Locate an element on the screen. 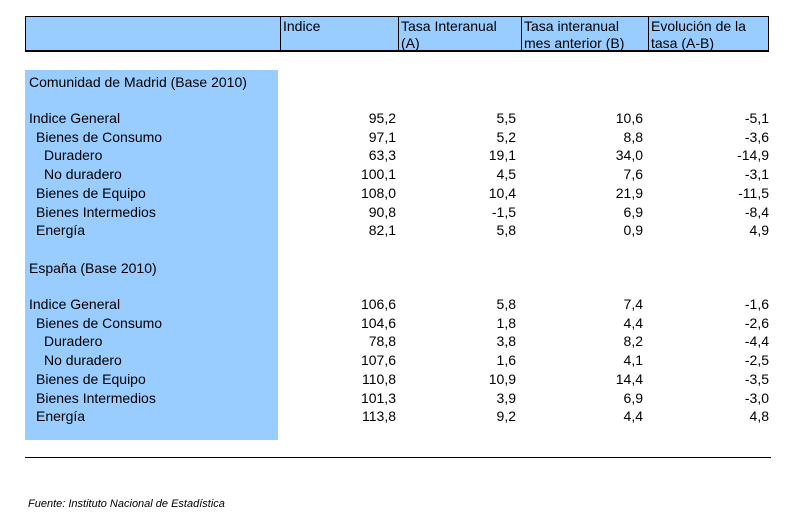  cell-evolucion: -5,1 is located at coordinates (756, 118).